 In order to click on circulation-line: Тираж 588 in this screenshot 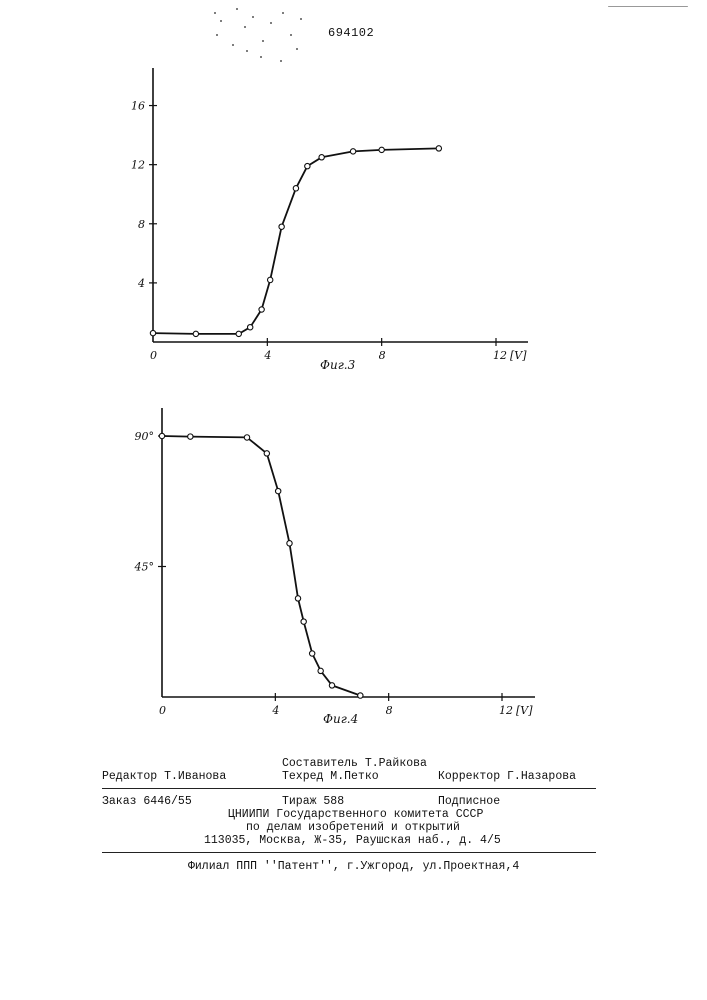, I will do `click(313, 801)`.